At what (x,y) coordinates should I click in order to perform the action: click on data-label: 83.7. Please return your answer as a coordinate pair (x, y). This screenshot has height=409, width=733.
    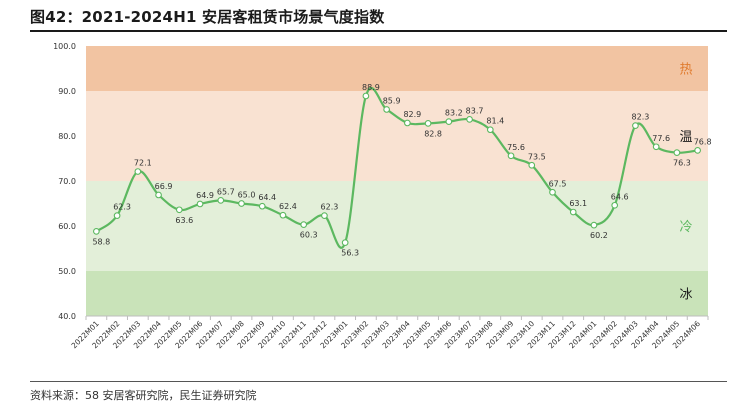
    Looking at the image, I should click on (475, 110).